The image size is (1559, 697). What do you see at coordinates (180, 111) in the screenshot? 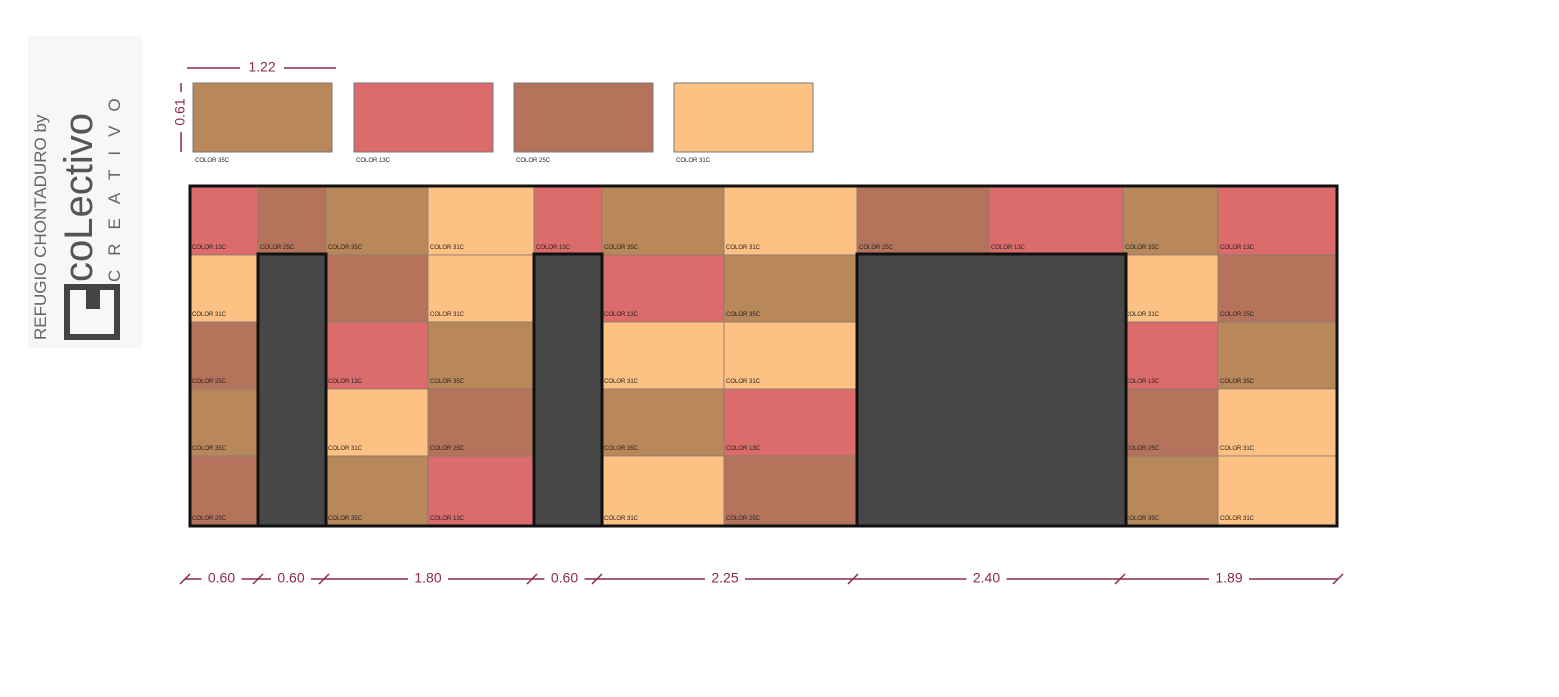
I see `swatch-height: 0.61` at bounding box center [180, 111].